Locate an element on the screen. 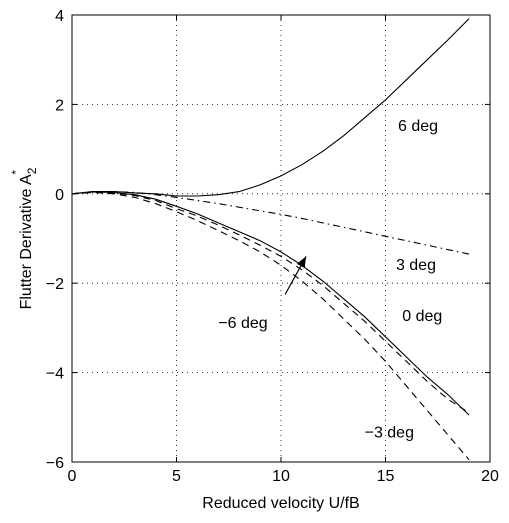 This screenshot has height=523, width=509. annotation-label: 3 deg is located at coordinates (416, 265).